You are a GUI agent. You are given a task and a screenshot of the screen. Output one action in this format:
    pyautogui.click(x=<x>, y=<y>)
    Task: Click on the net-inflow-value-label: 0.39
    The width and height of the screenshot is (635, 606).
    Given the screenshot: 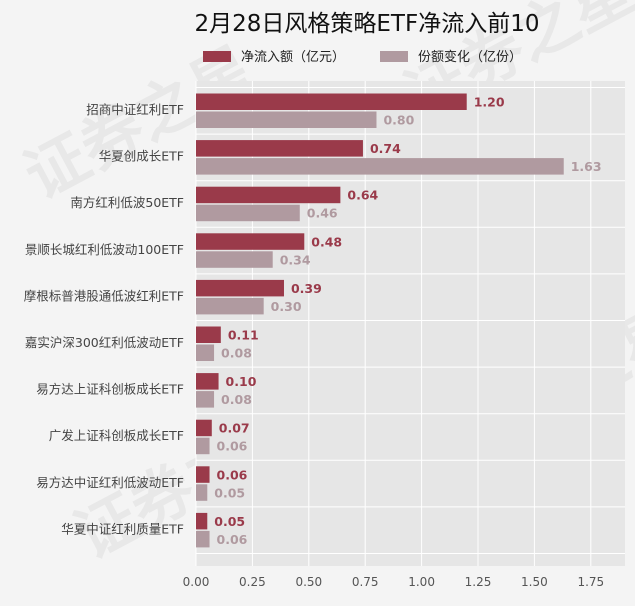 What is the action you would take?
    pyautogui.click(x=306, y=288)
    